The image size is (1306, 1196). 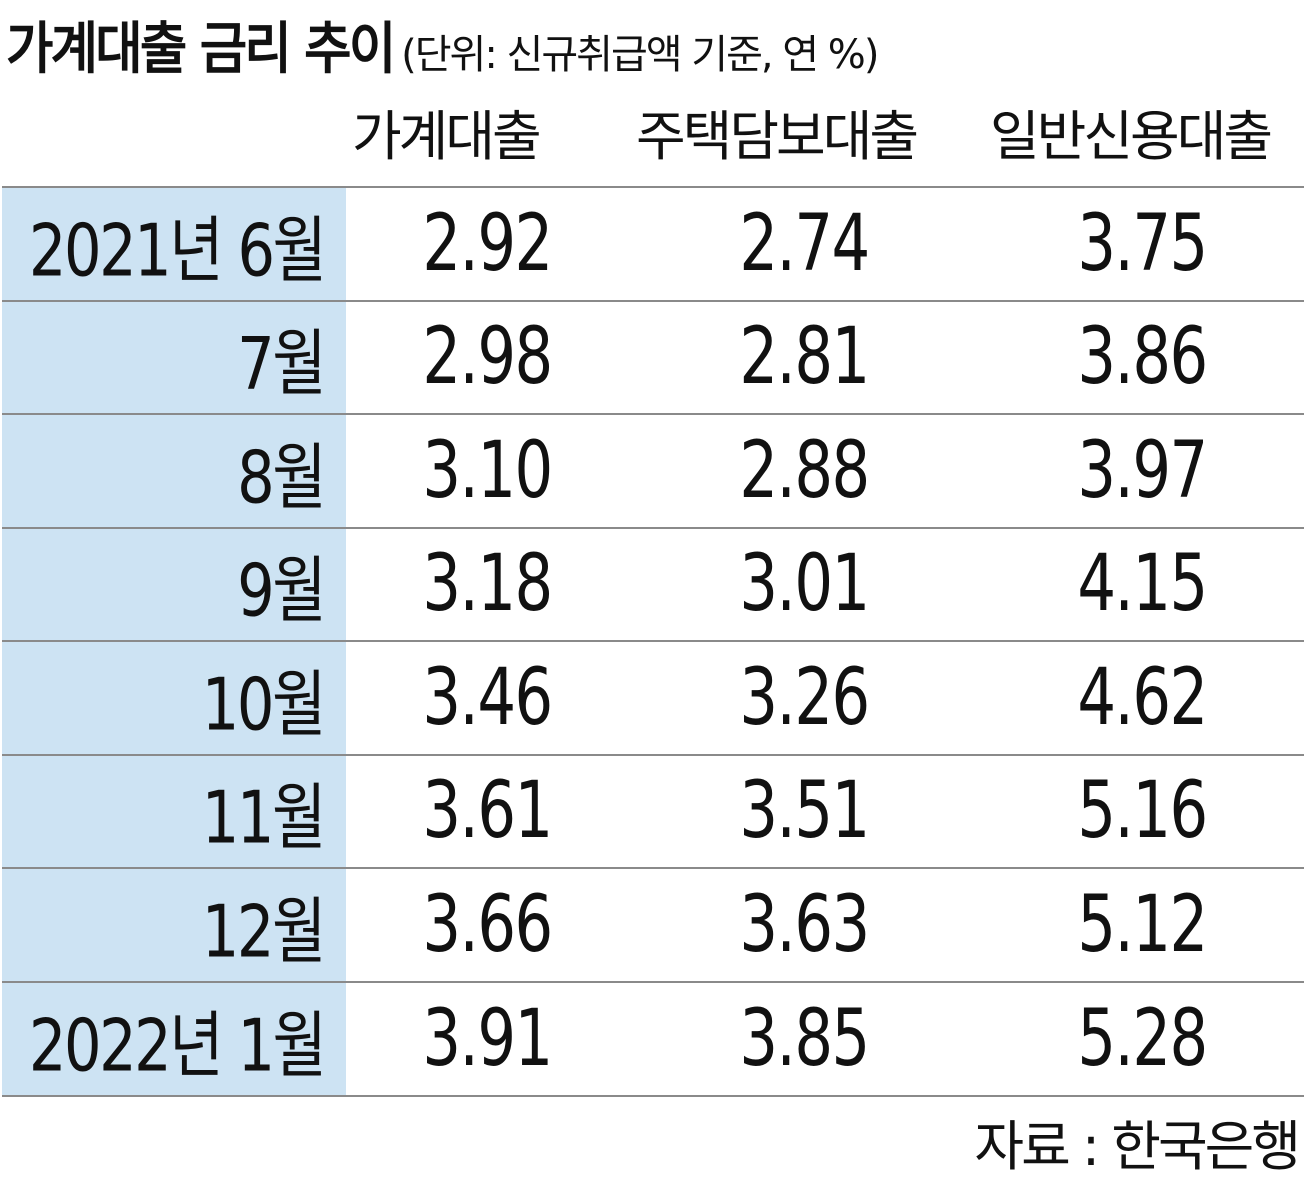 I want to click on title-row: 가계대출 금리 추이 (단위: 신규취급액 기준, 연 %), so click(x=442, y=44).